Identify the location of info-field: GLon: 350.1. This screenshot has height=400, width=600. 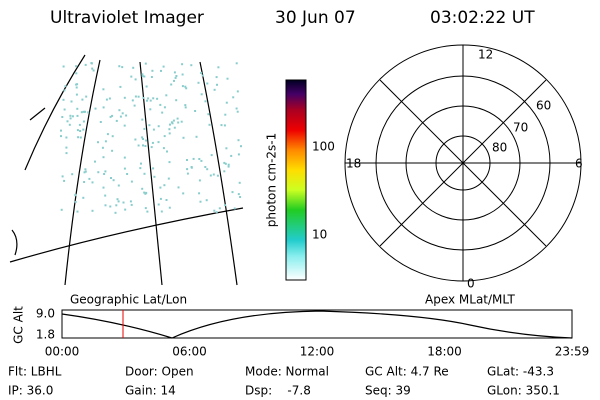
(523, 391).